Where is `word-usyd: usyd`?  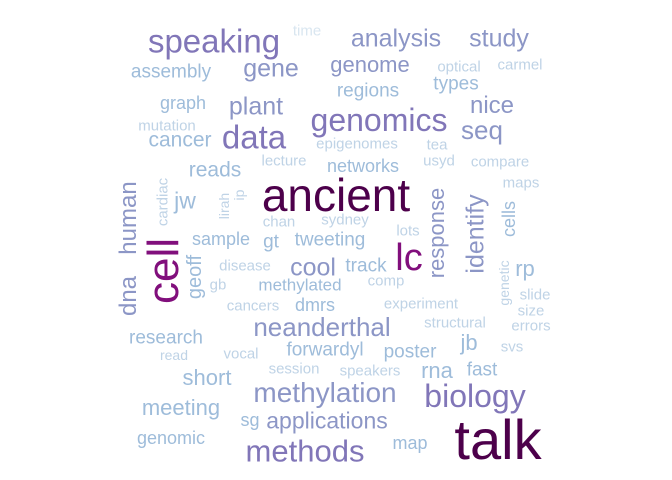
word-usyd: usyd is located at coordinates (439, 161).